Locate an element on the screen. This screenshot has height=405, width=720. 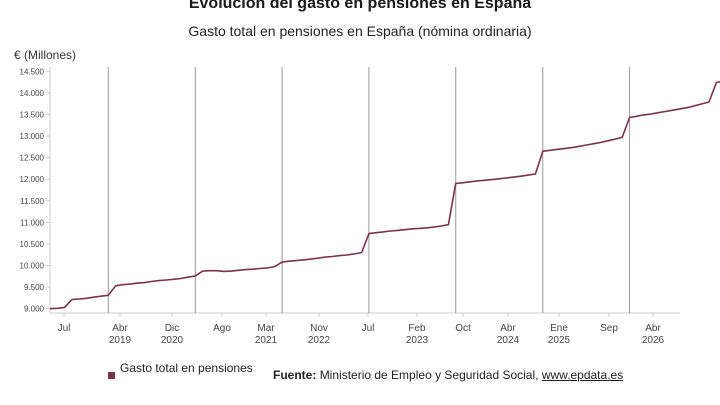
y-tick-label: 9.000 is located at coordinates (34, 309).